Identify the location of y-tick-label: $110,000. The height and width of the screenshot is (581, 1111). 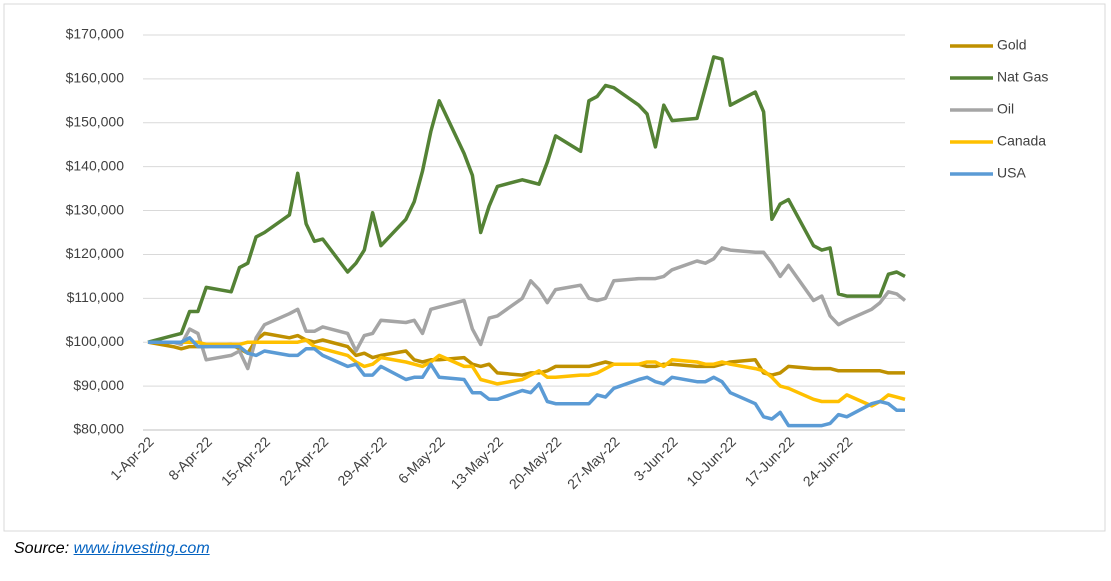
(96, 297).